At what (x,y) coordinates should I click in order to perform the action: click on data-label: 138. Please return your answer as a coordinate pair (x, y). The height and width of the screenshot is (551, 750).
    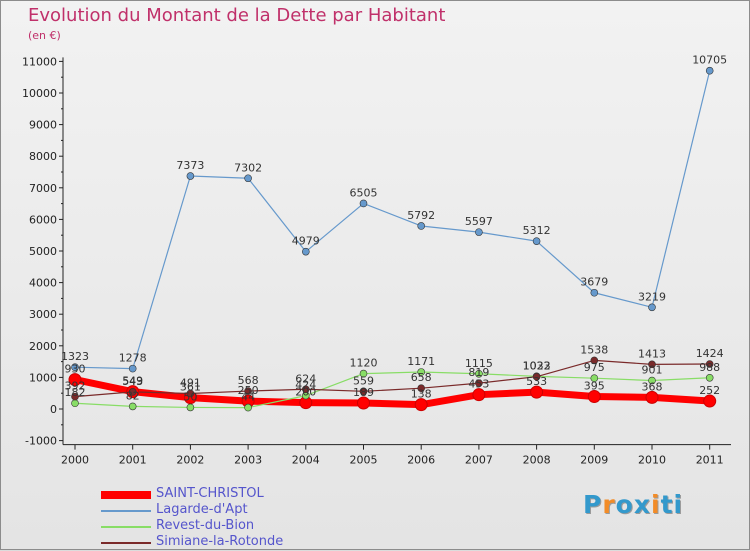
    Looking at the image, I should click on (421, 394).